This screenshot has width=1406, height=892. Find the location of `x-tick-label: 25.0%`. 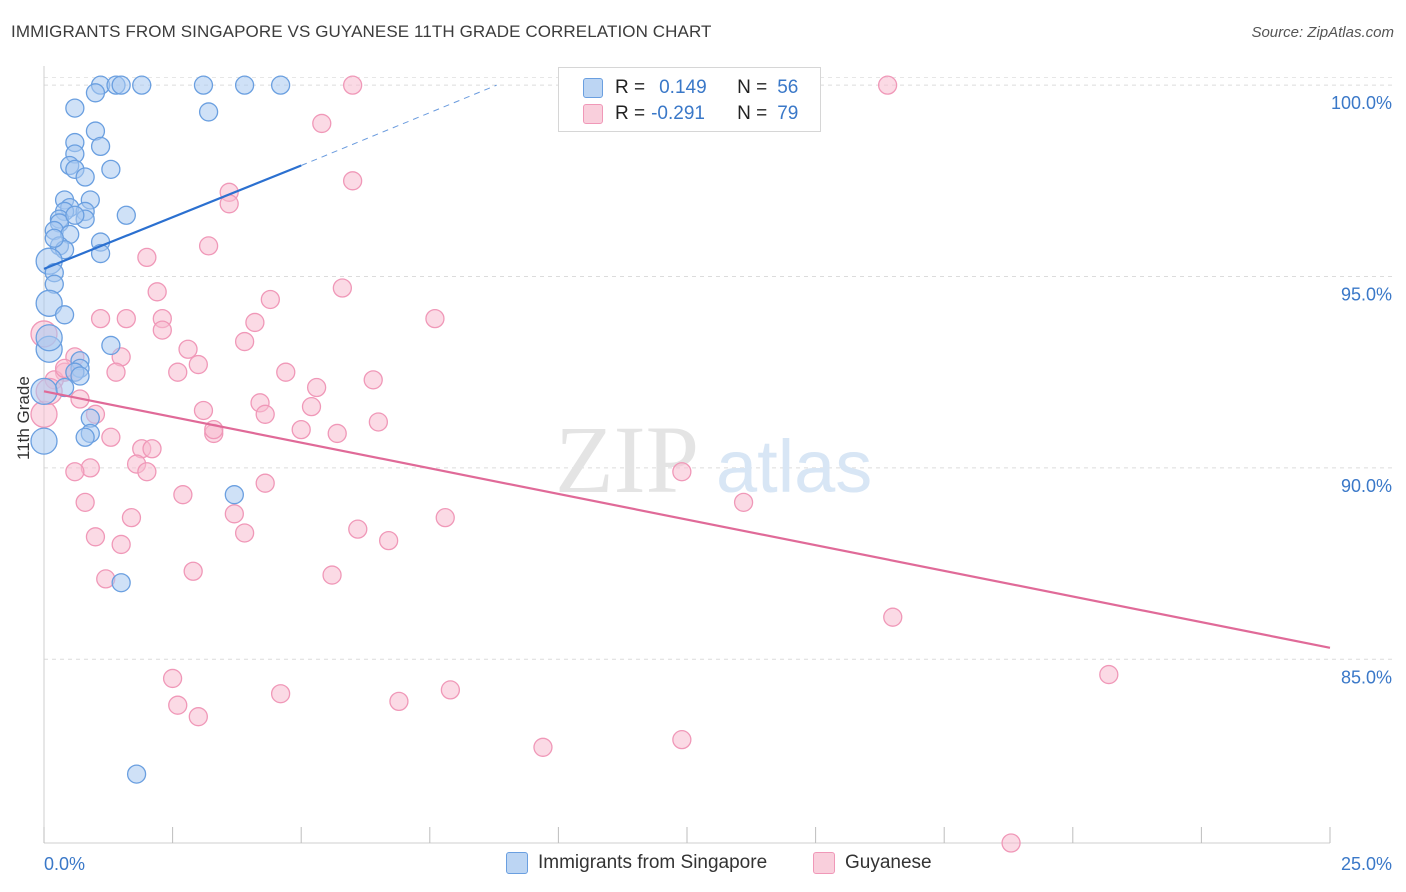

x-tick-label: 25.0% is located at coordinates (1366, 864).